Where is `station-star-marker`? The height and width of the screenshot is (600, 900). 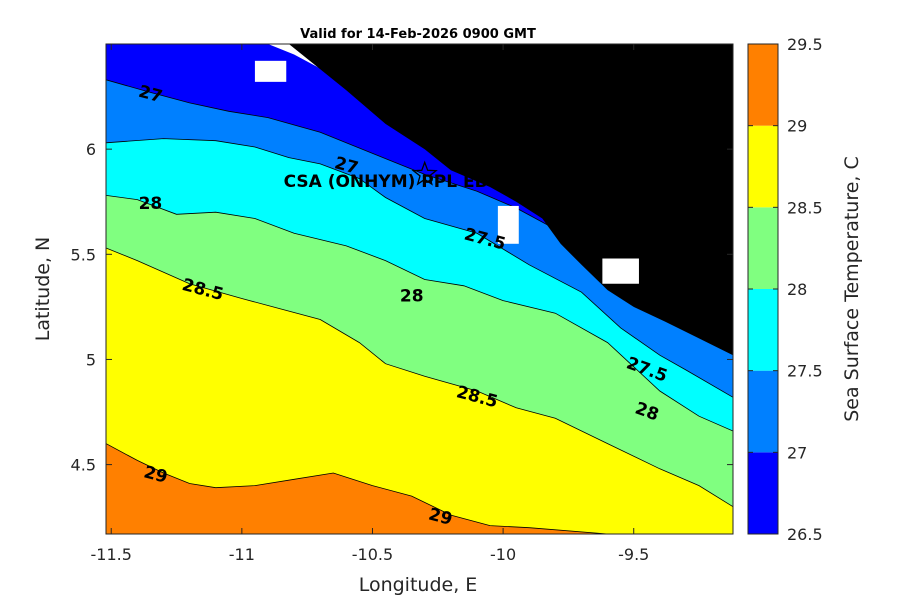
station-star-marker is located at coordinates (424, 173).